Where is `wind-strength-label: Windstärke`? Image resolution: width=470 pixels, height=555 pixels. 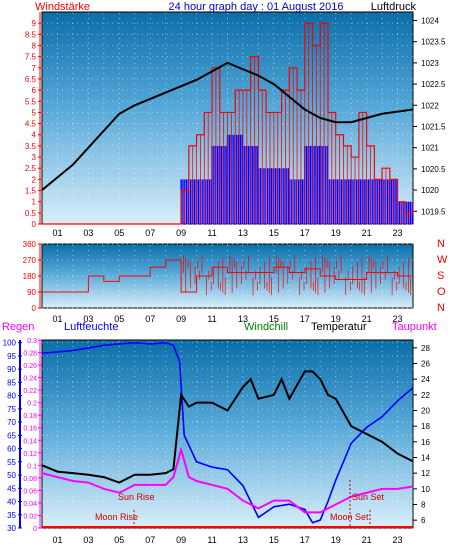
wind-strength-label: Windstärke is located at coordinates (62, 7).